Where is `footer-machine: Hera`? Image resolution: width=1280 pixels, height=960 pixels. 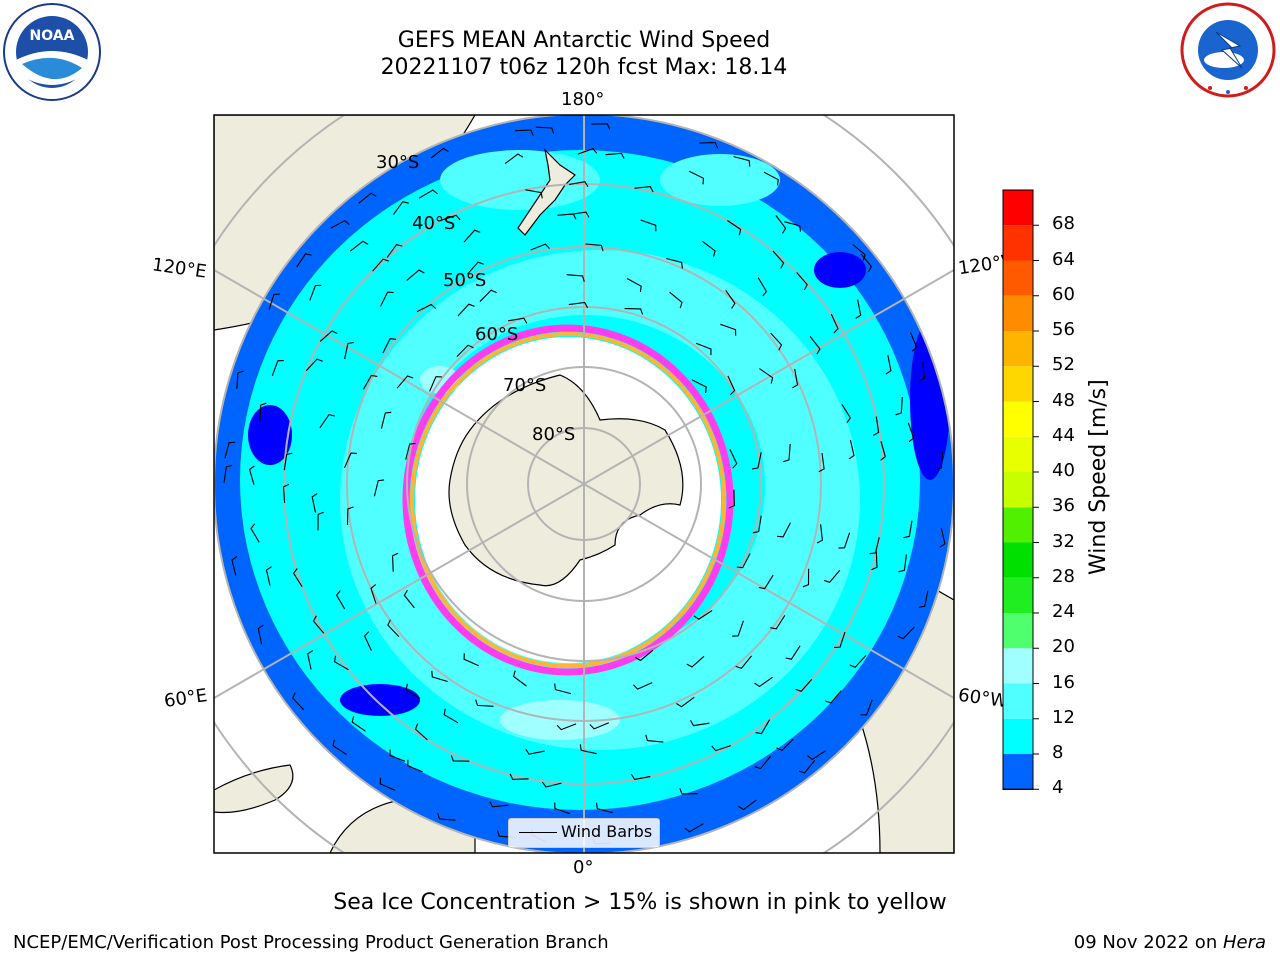
footer-machine: Hera is located at coordinates (1244, 942).